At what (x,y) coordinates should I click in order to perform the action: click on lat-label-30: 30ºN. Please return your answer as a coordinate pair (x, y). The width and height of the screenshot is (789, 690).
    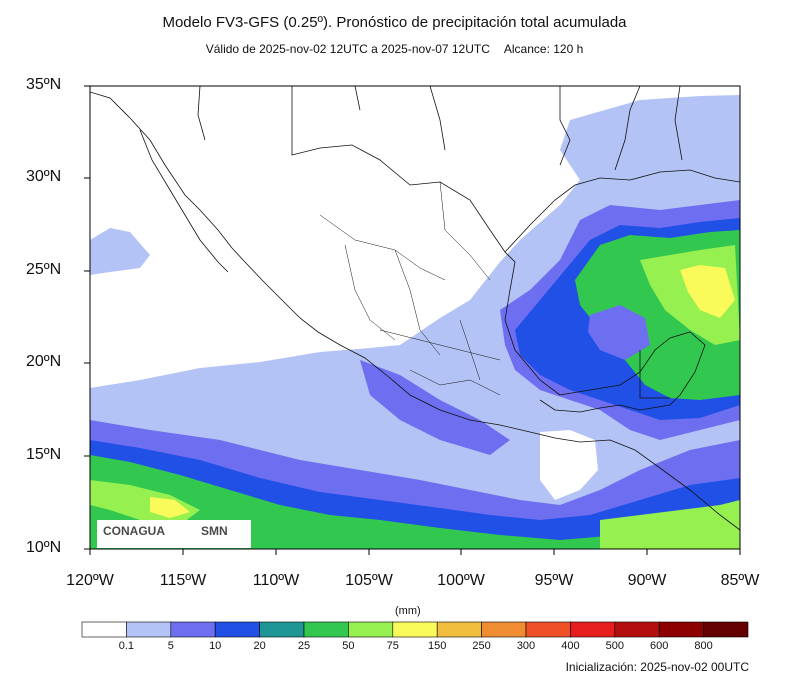
    Looking at the image, I should click on (44, 176).